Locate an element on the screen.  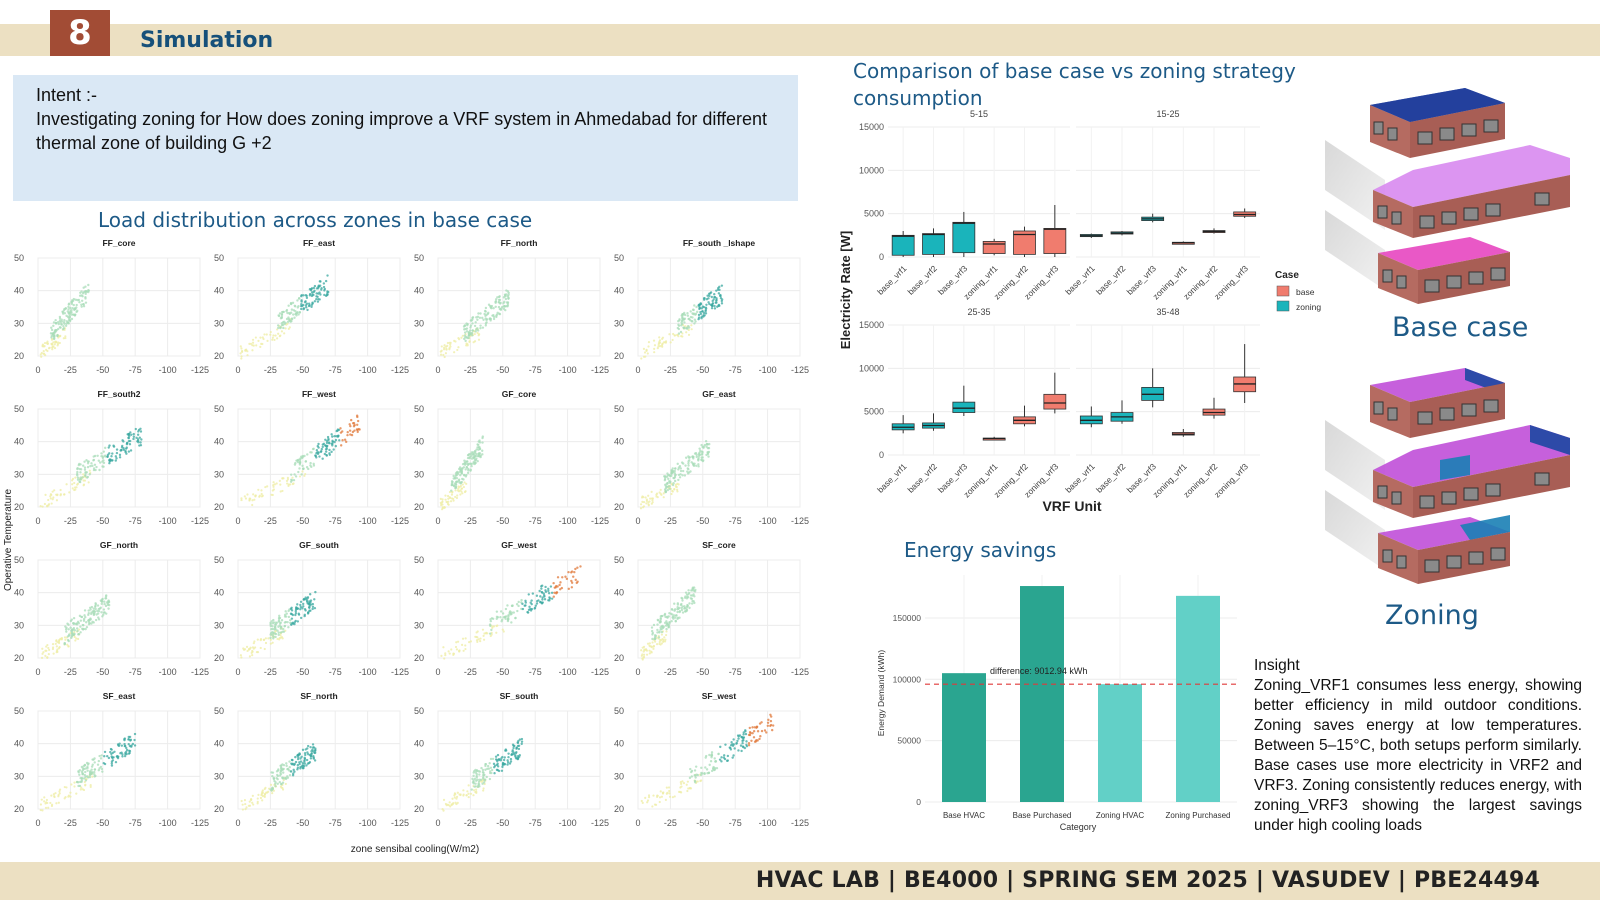
footer-band is located at coordinates (800, 881).